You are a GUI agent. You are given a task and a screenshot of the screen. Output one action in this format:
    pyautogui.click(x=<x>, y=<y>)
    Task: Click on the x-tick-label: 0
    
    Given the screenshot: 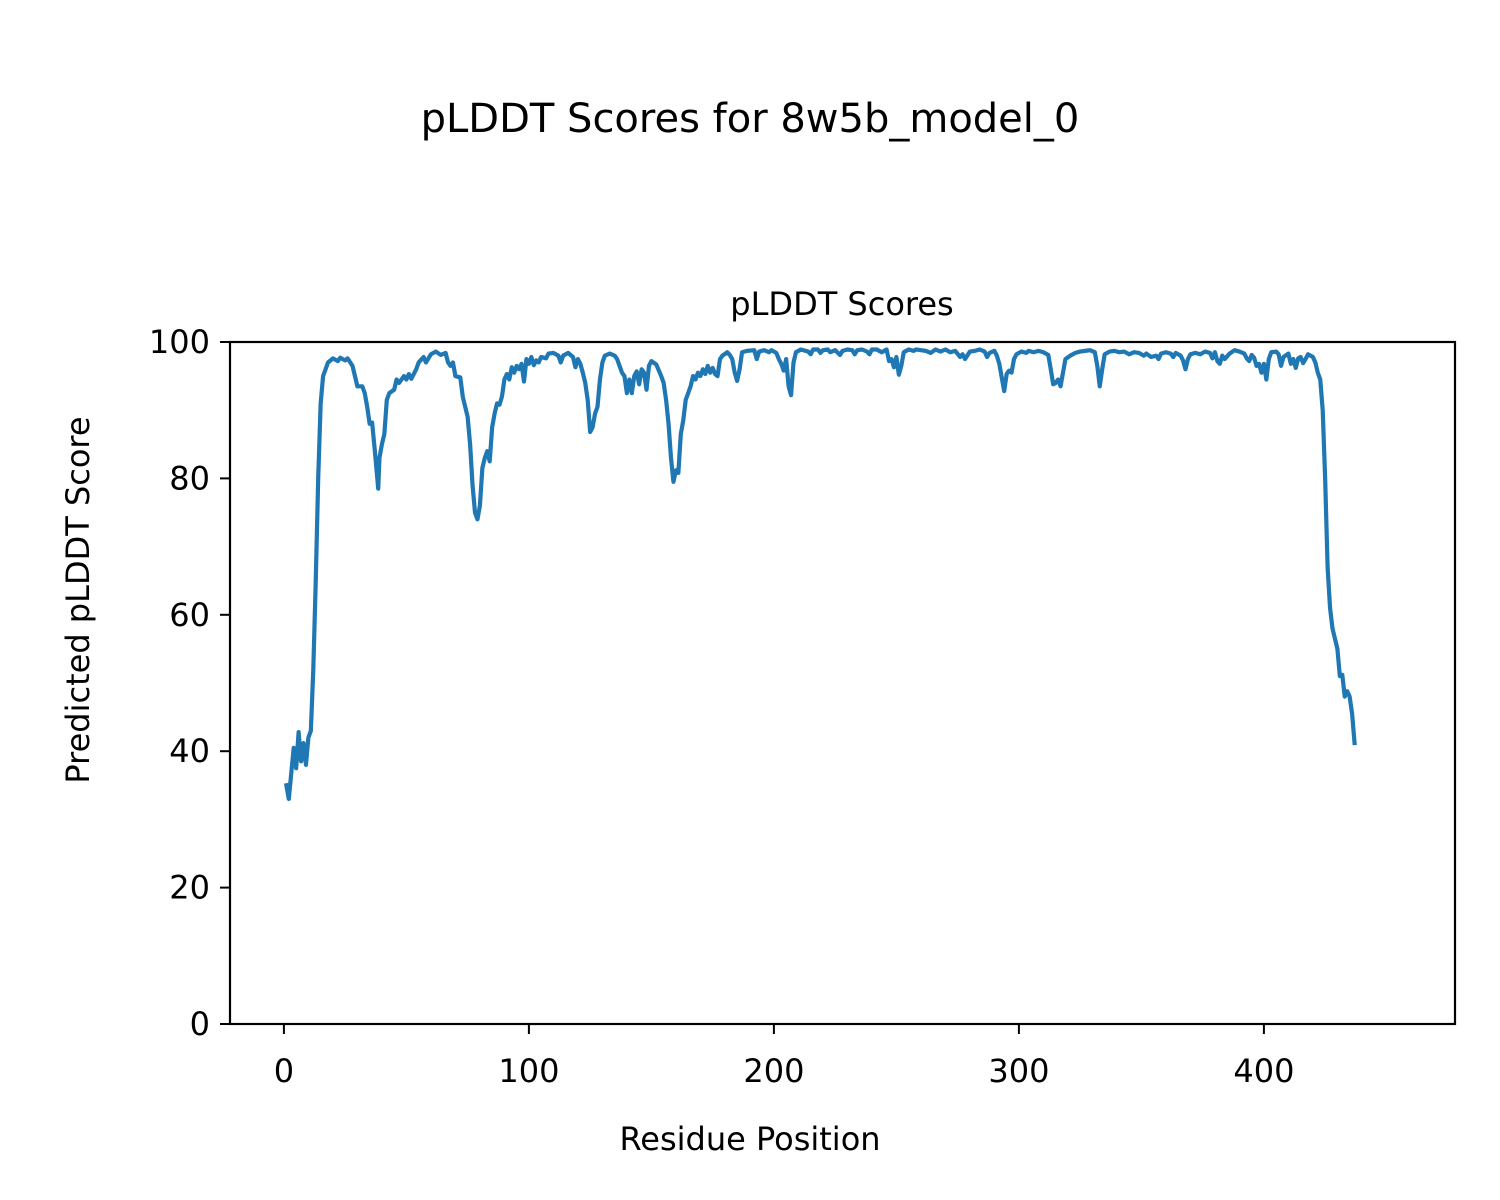 What is the action you would take?
    pyautogui.click(x=284, y=1071)
    